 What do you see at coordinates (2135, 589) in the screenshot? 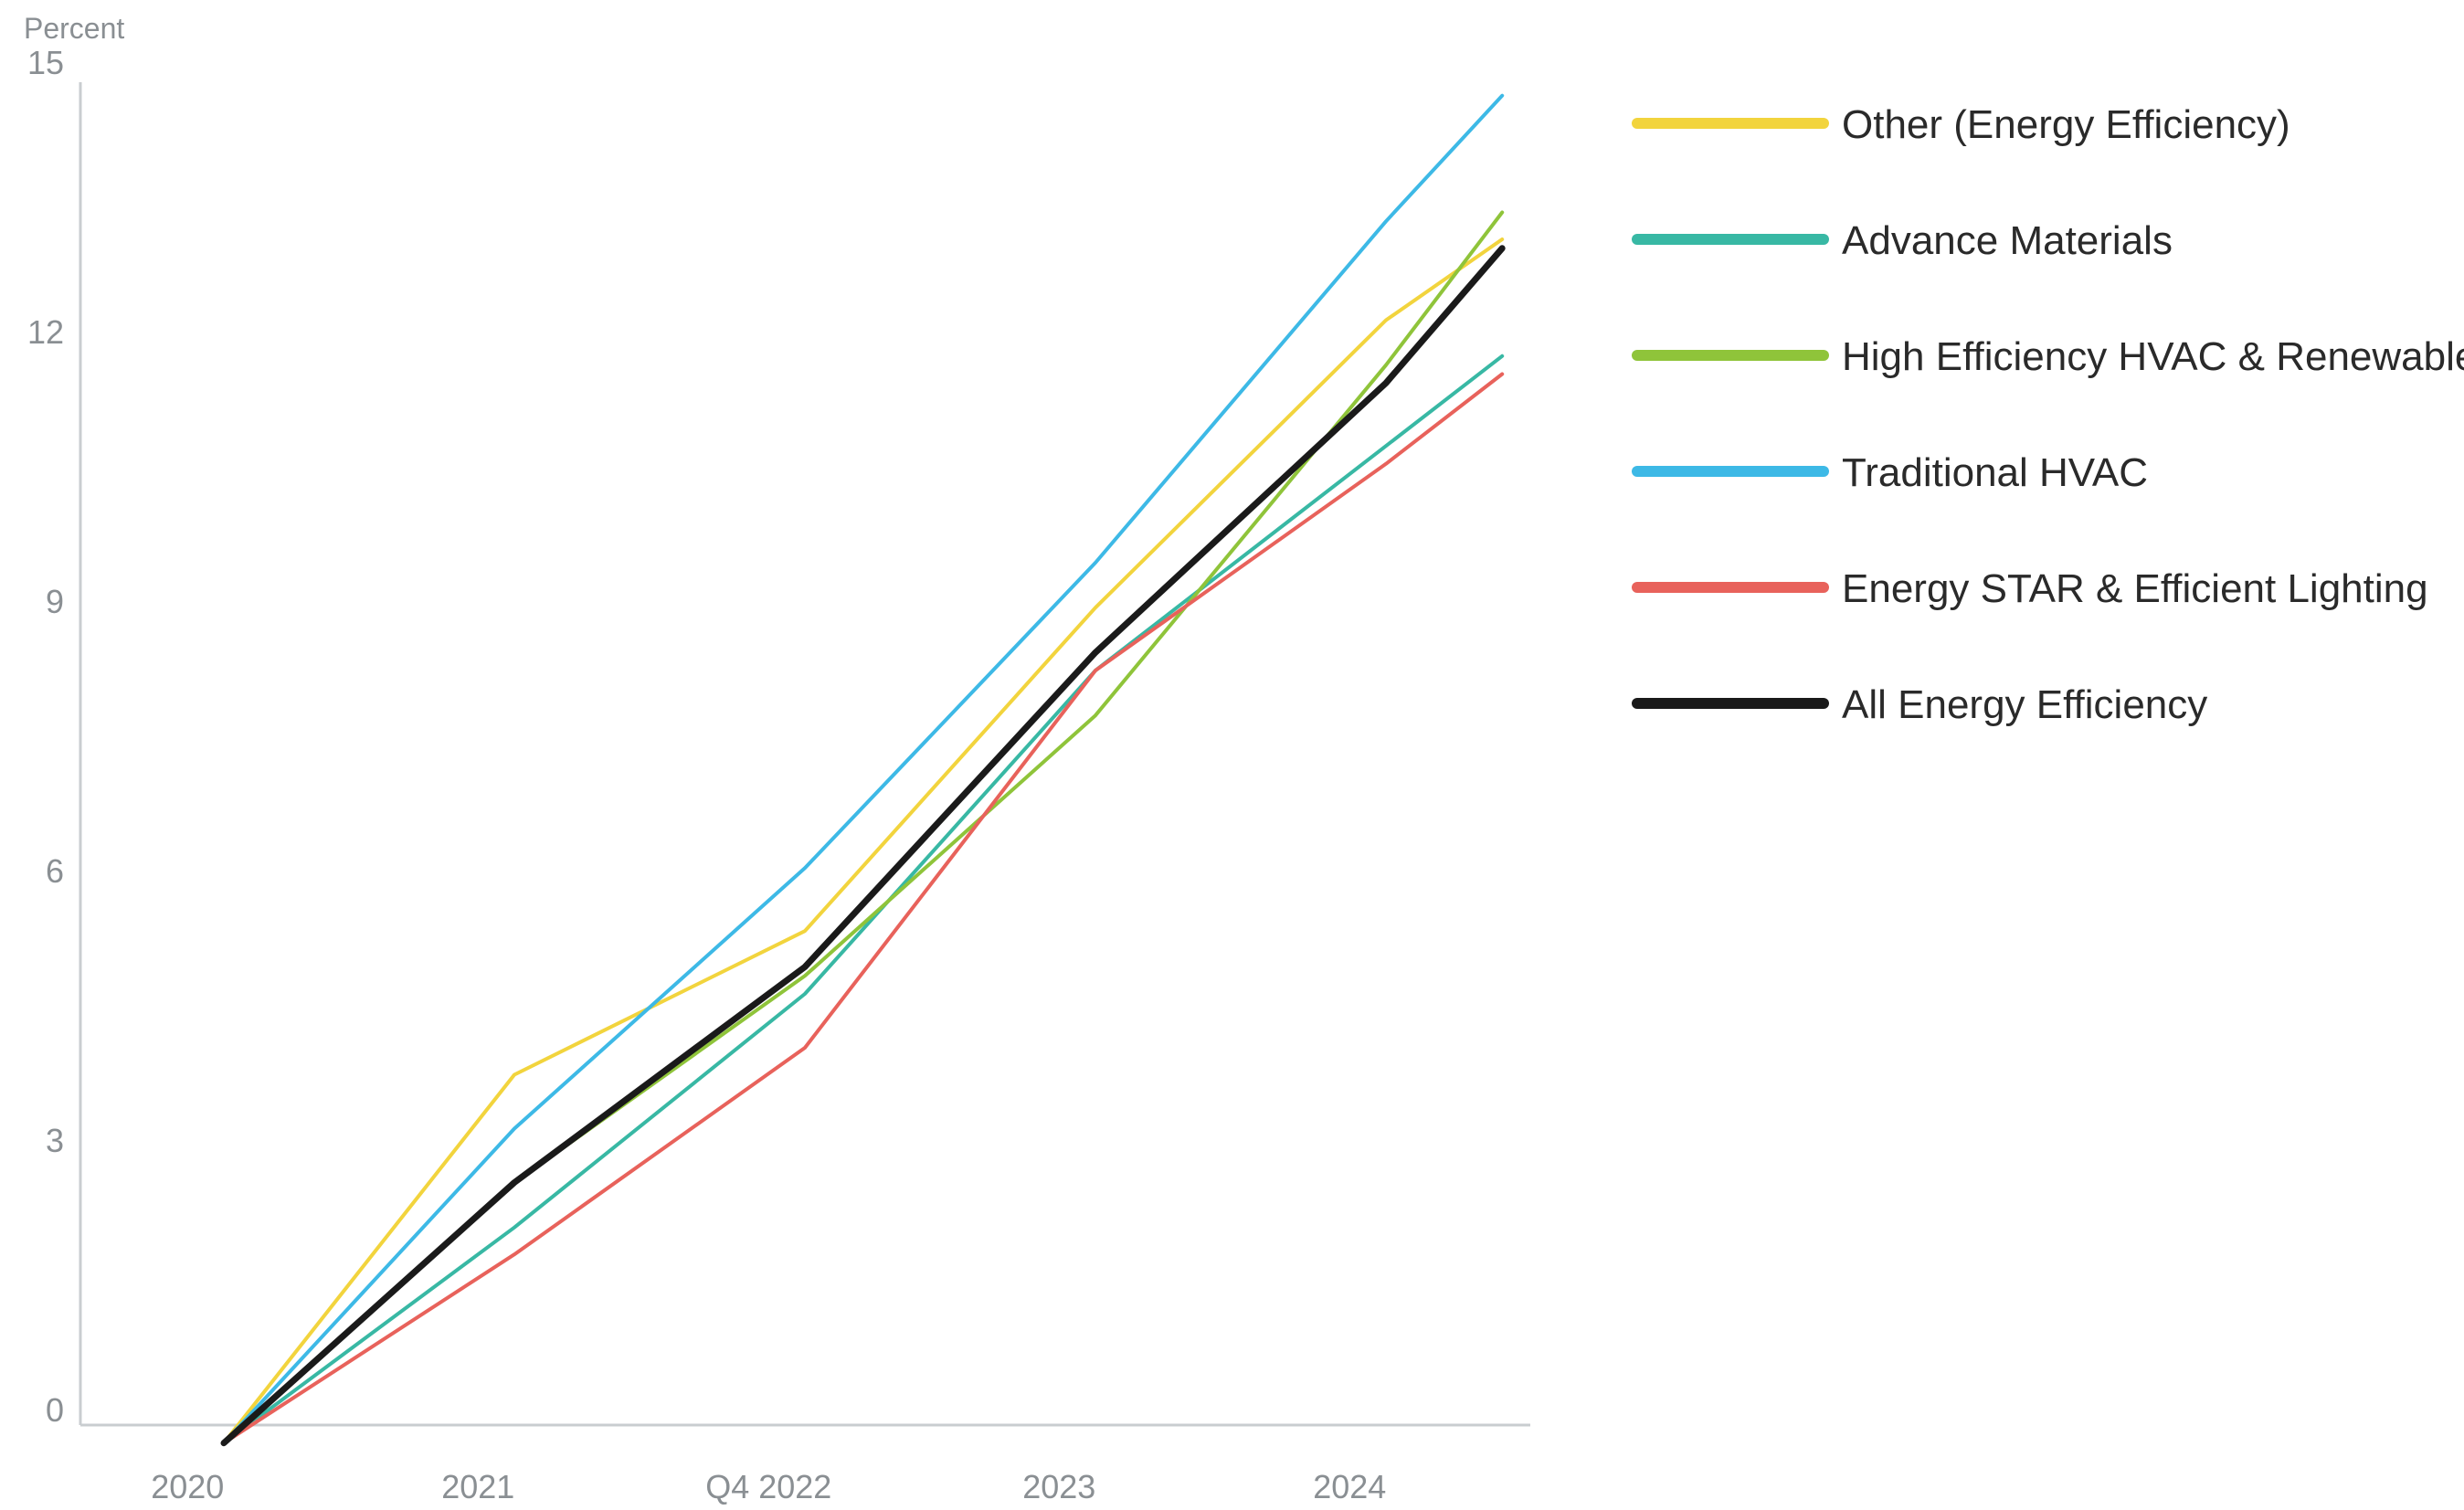
I see `legend-label: Energy STAR & Efficient Lighting` at bounding box center [2135, 589].